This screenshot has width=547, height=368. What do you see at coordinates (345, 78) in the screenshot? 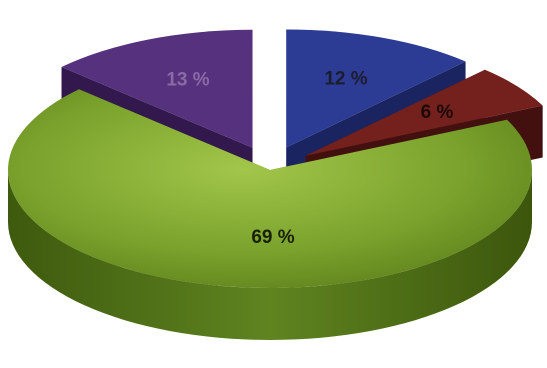
I see `slice-label: 12 %` at bounding box center [345, 78].